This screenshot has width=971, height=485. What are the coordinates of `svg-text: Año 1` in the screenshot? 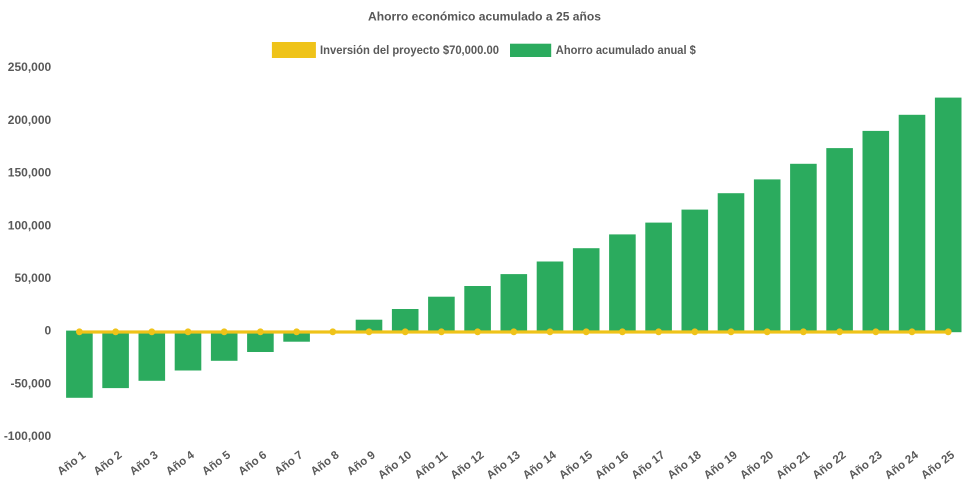 It's located at (71, 463).